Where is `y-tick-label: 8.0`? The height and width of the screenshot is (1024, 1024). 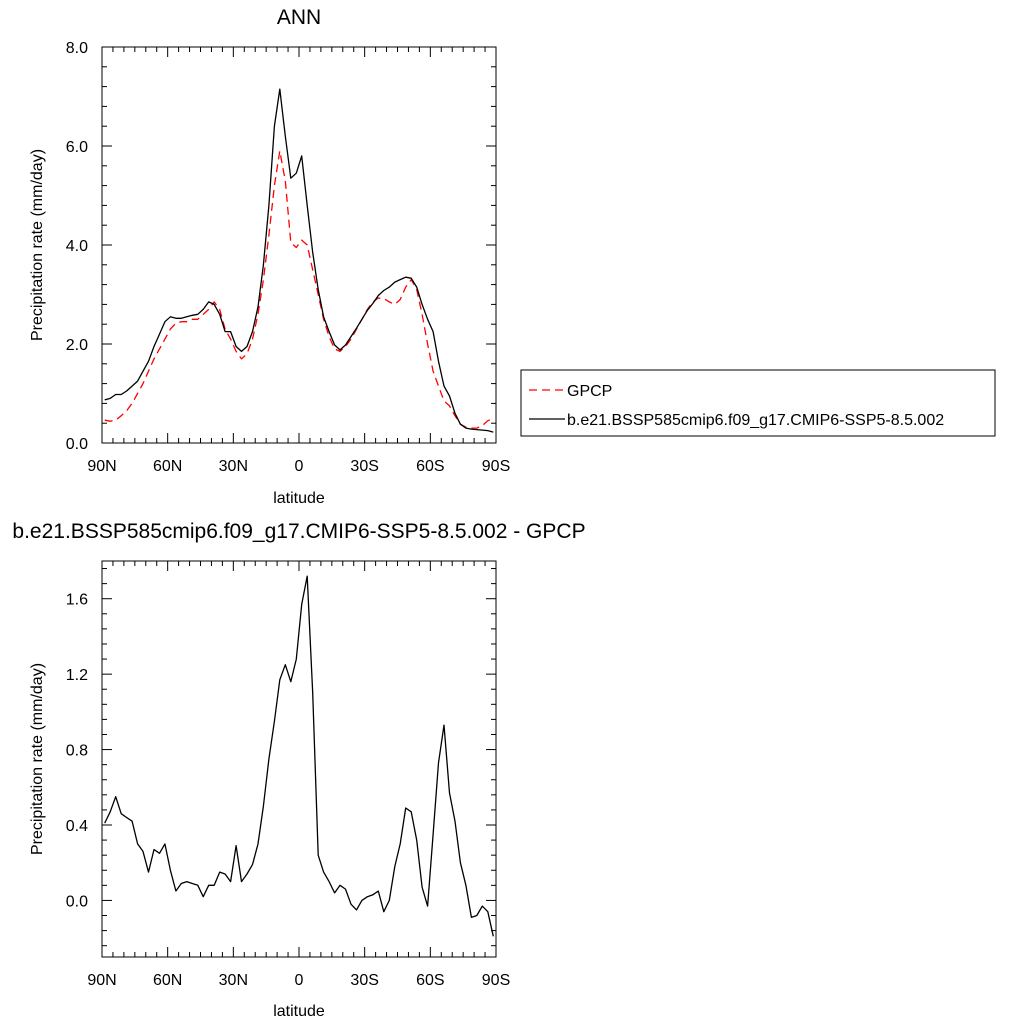
y-tick-label: 8.0 is located at coordinates (77, 48).